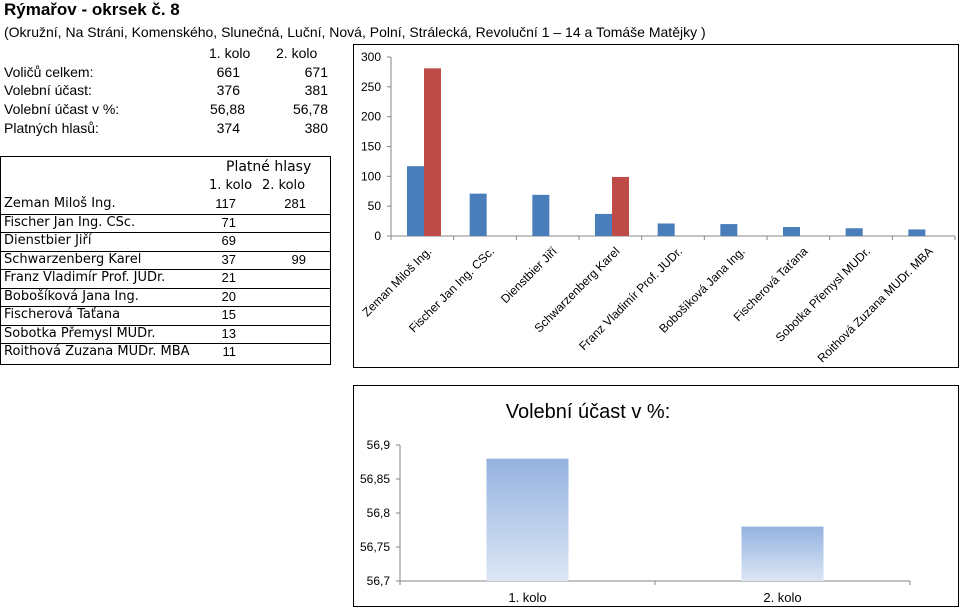 The image size is (960, 608). I want to click on x-category-label: 2. kolo, so click(782, 597).